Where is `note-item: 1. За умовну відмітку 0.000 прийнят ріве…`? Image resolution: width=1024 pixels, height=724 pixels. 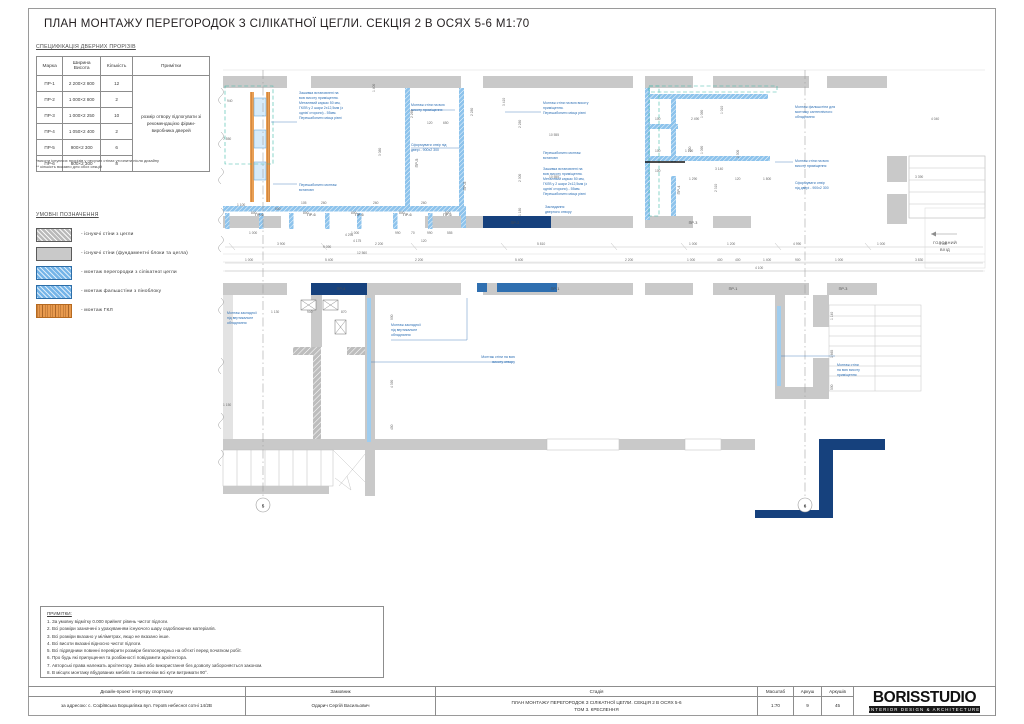 note-item: 1. За умовну відмітку 0.000 прийнят ріве… is located at coordinates (108, 621).